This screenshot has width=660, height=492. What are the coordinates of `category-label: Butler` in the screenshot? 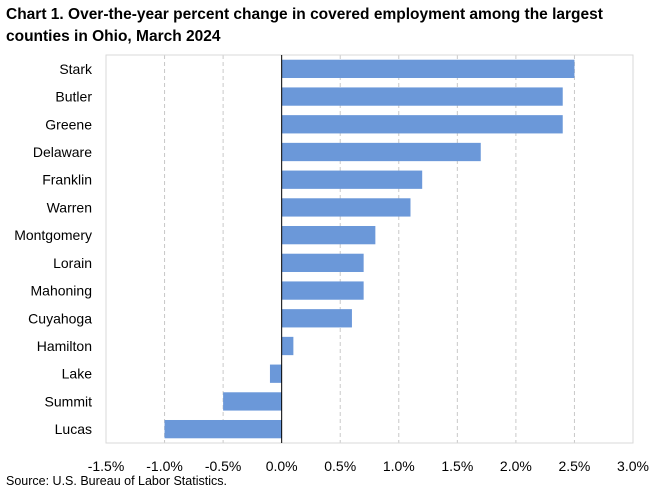 It's located at (73, 97).